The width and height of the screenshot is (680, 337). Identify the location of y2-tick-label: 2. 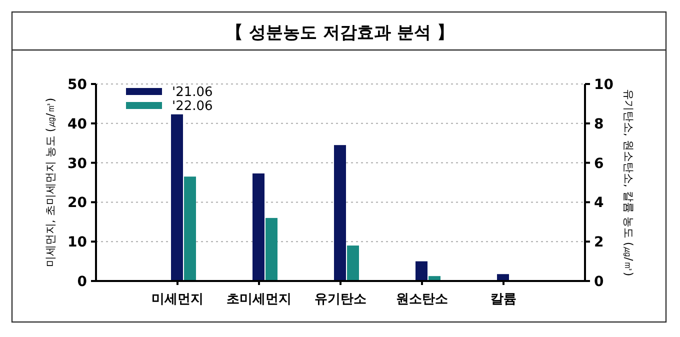
(599, 242).